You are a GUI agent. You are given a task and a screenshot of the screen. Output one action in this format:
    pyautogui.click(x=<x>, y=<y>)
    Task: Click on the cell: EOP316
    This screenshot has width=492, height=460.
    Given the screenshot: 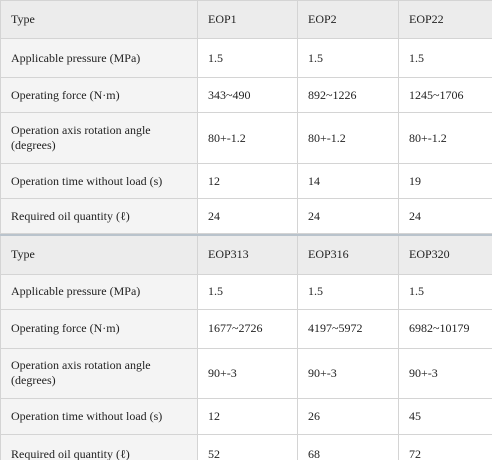 What is the action you would take?
    pyautogui.click(x=348, y=254)
    